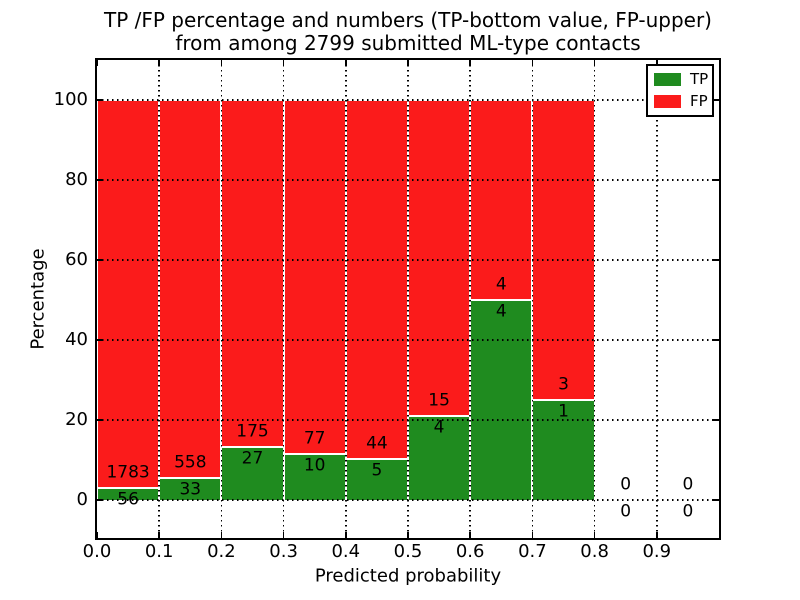 This screenshot has height=600, width=800. Describe the element at coordinates (221, 551) in the screenshot. I see `x-tick-label: 0.2` at that location.